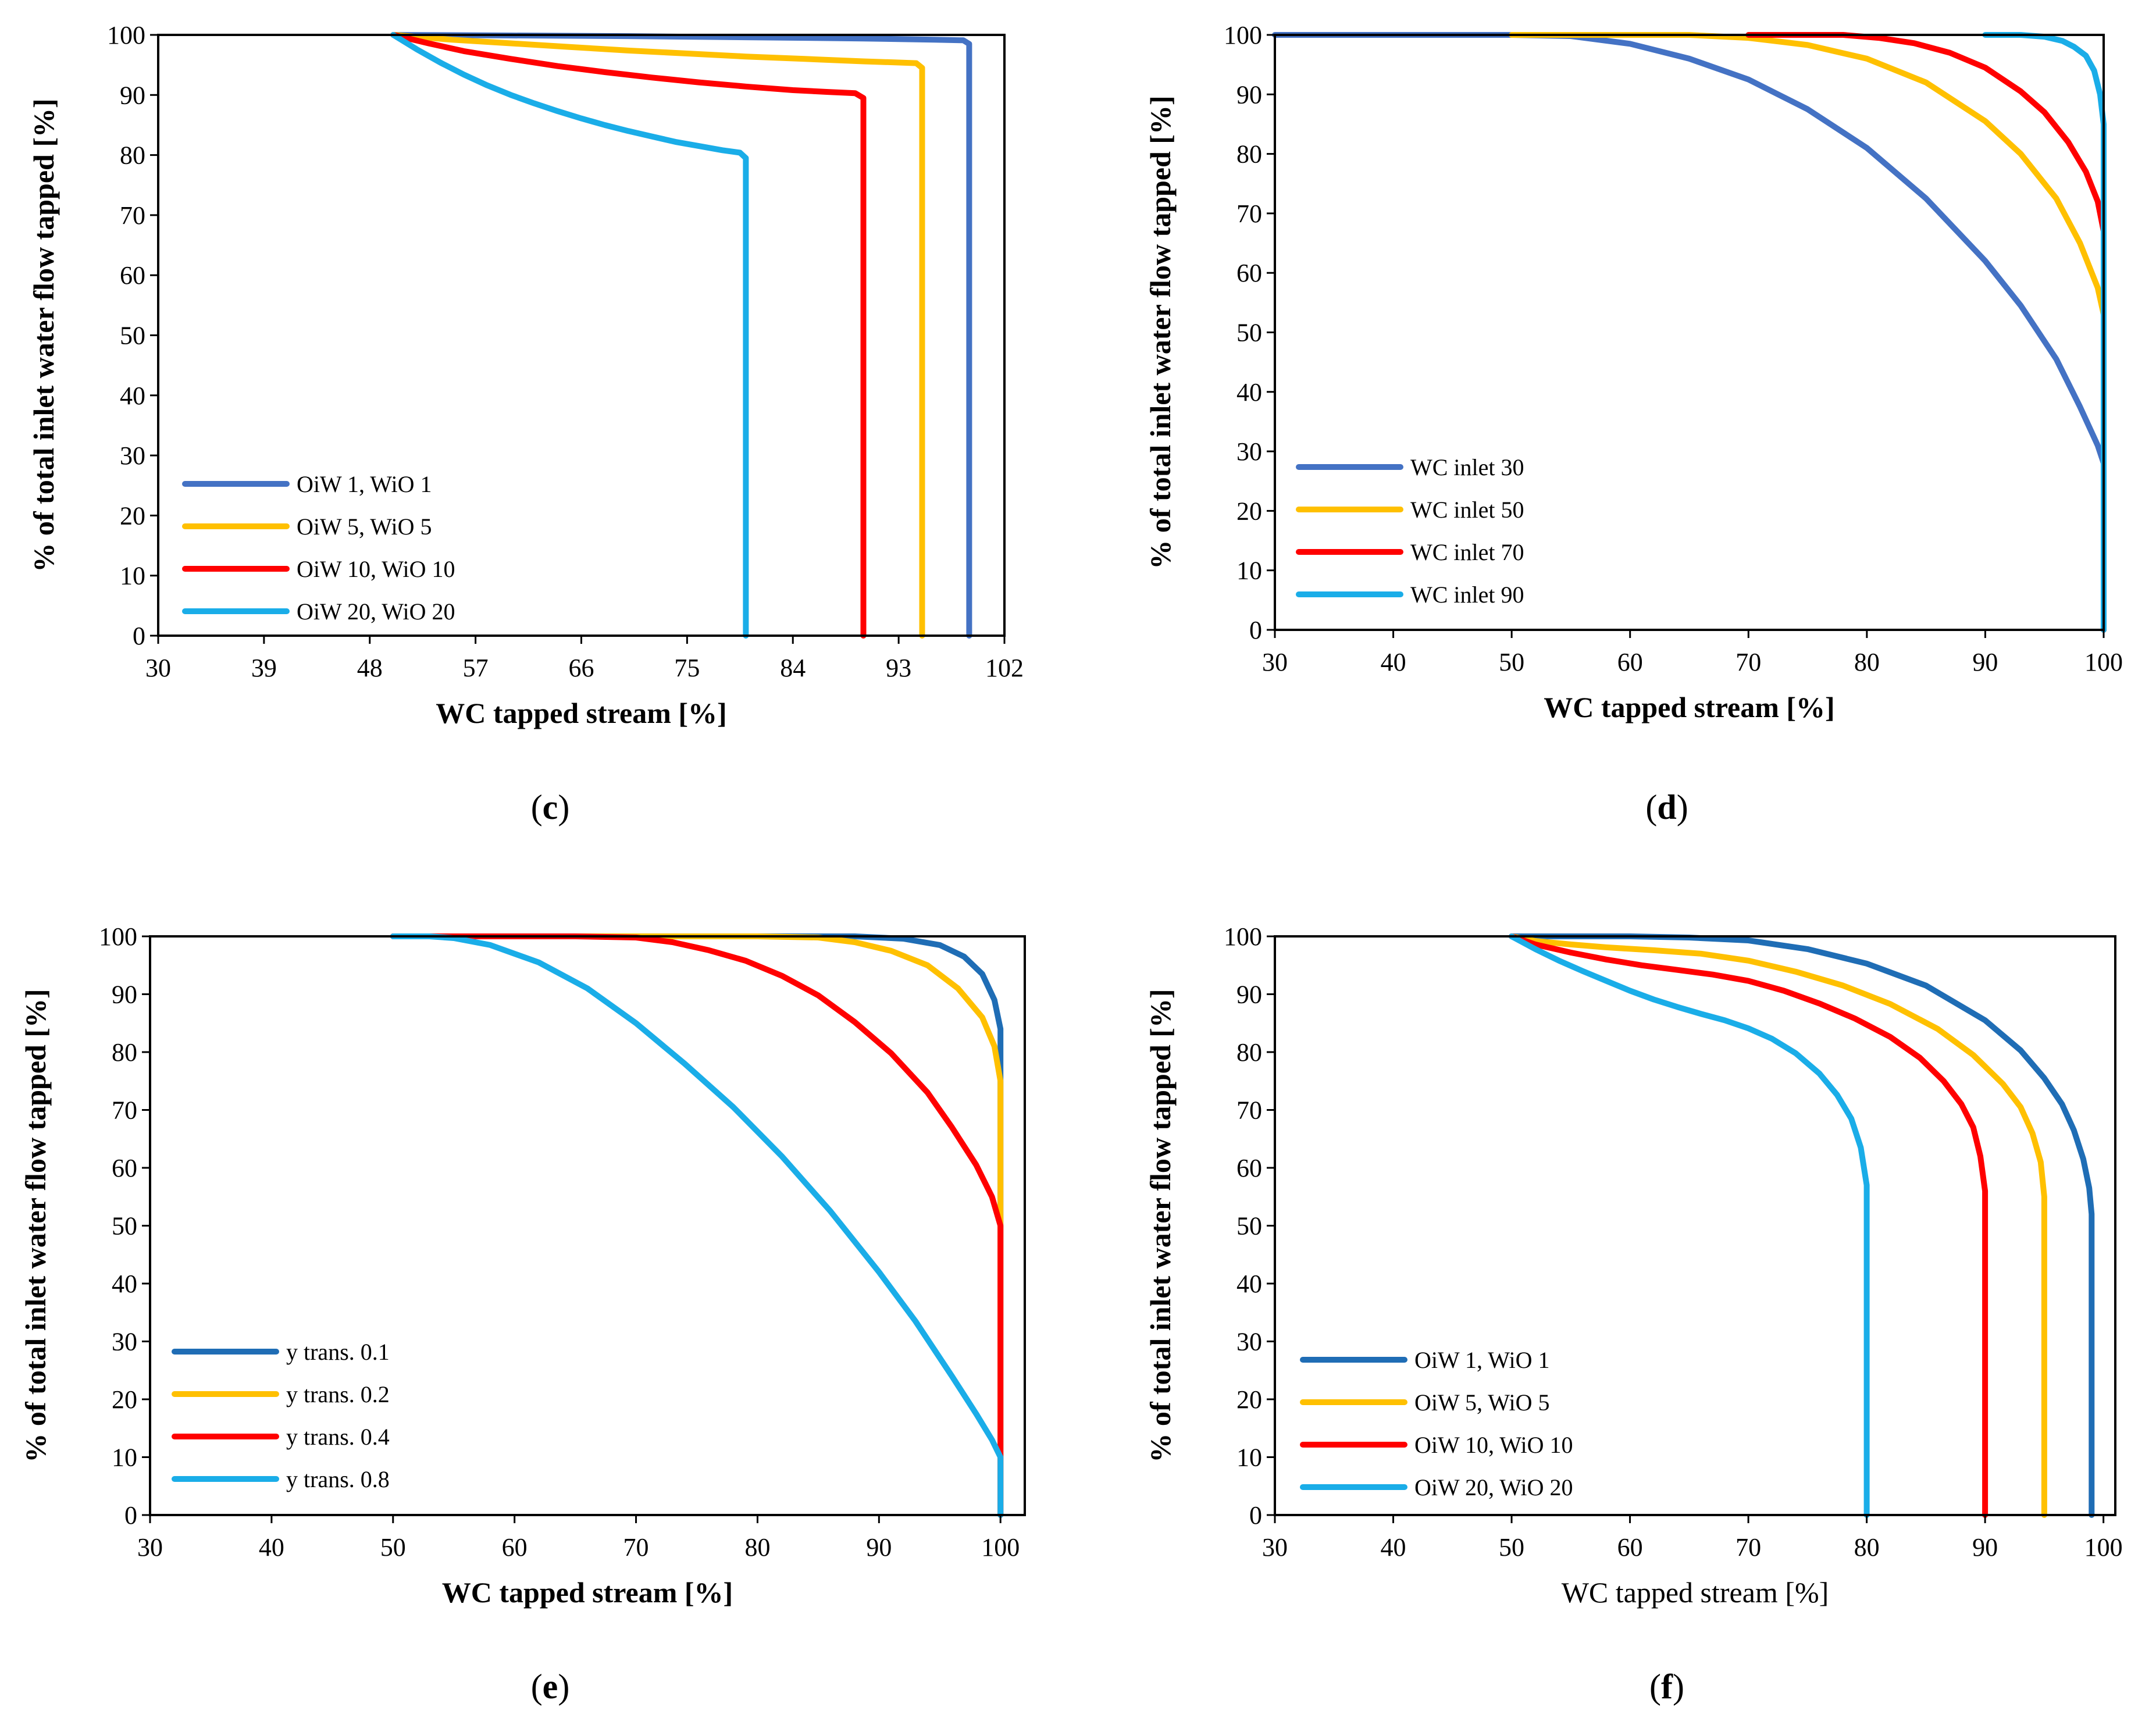  I want to click on series-layer, so click(1802, 1225).